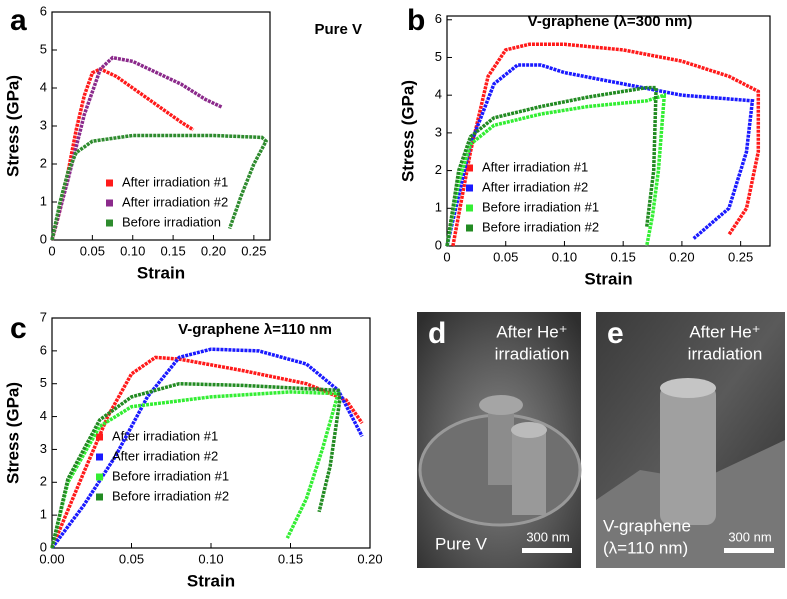 The height and width of the screenshot is (599, 787). I want to click on panel-label: b, so click(416, 20).